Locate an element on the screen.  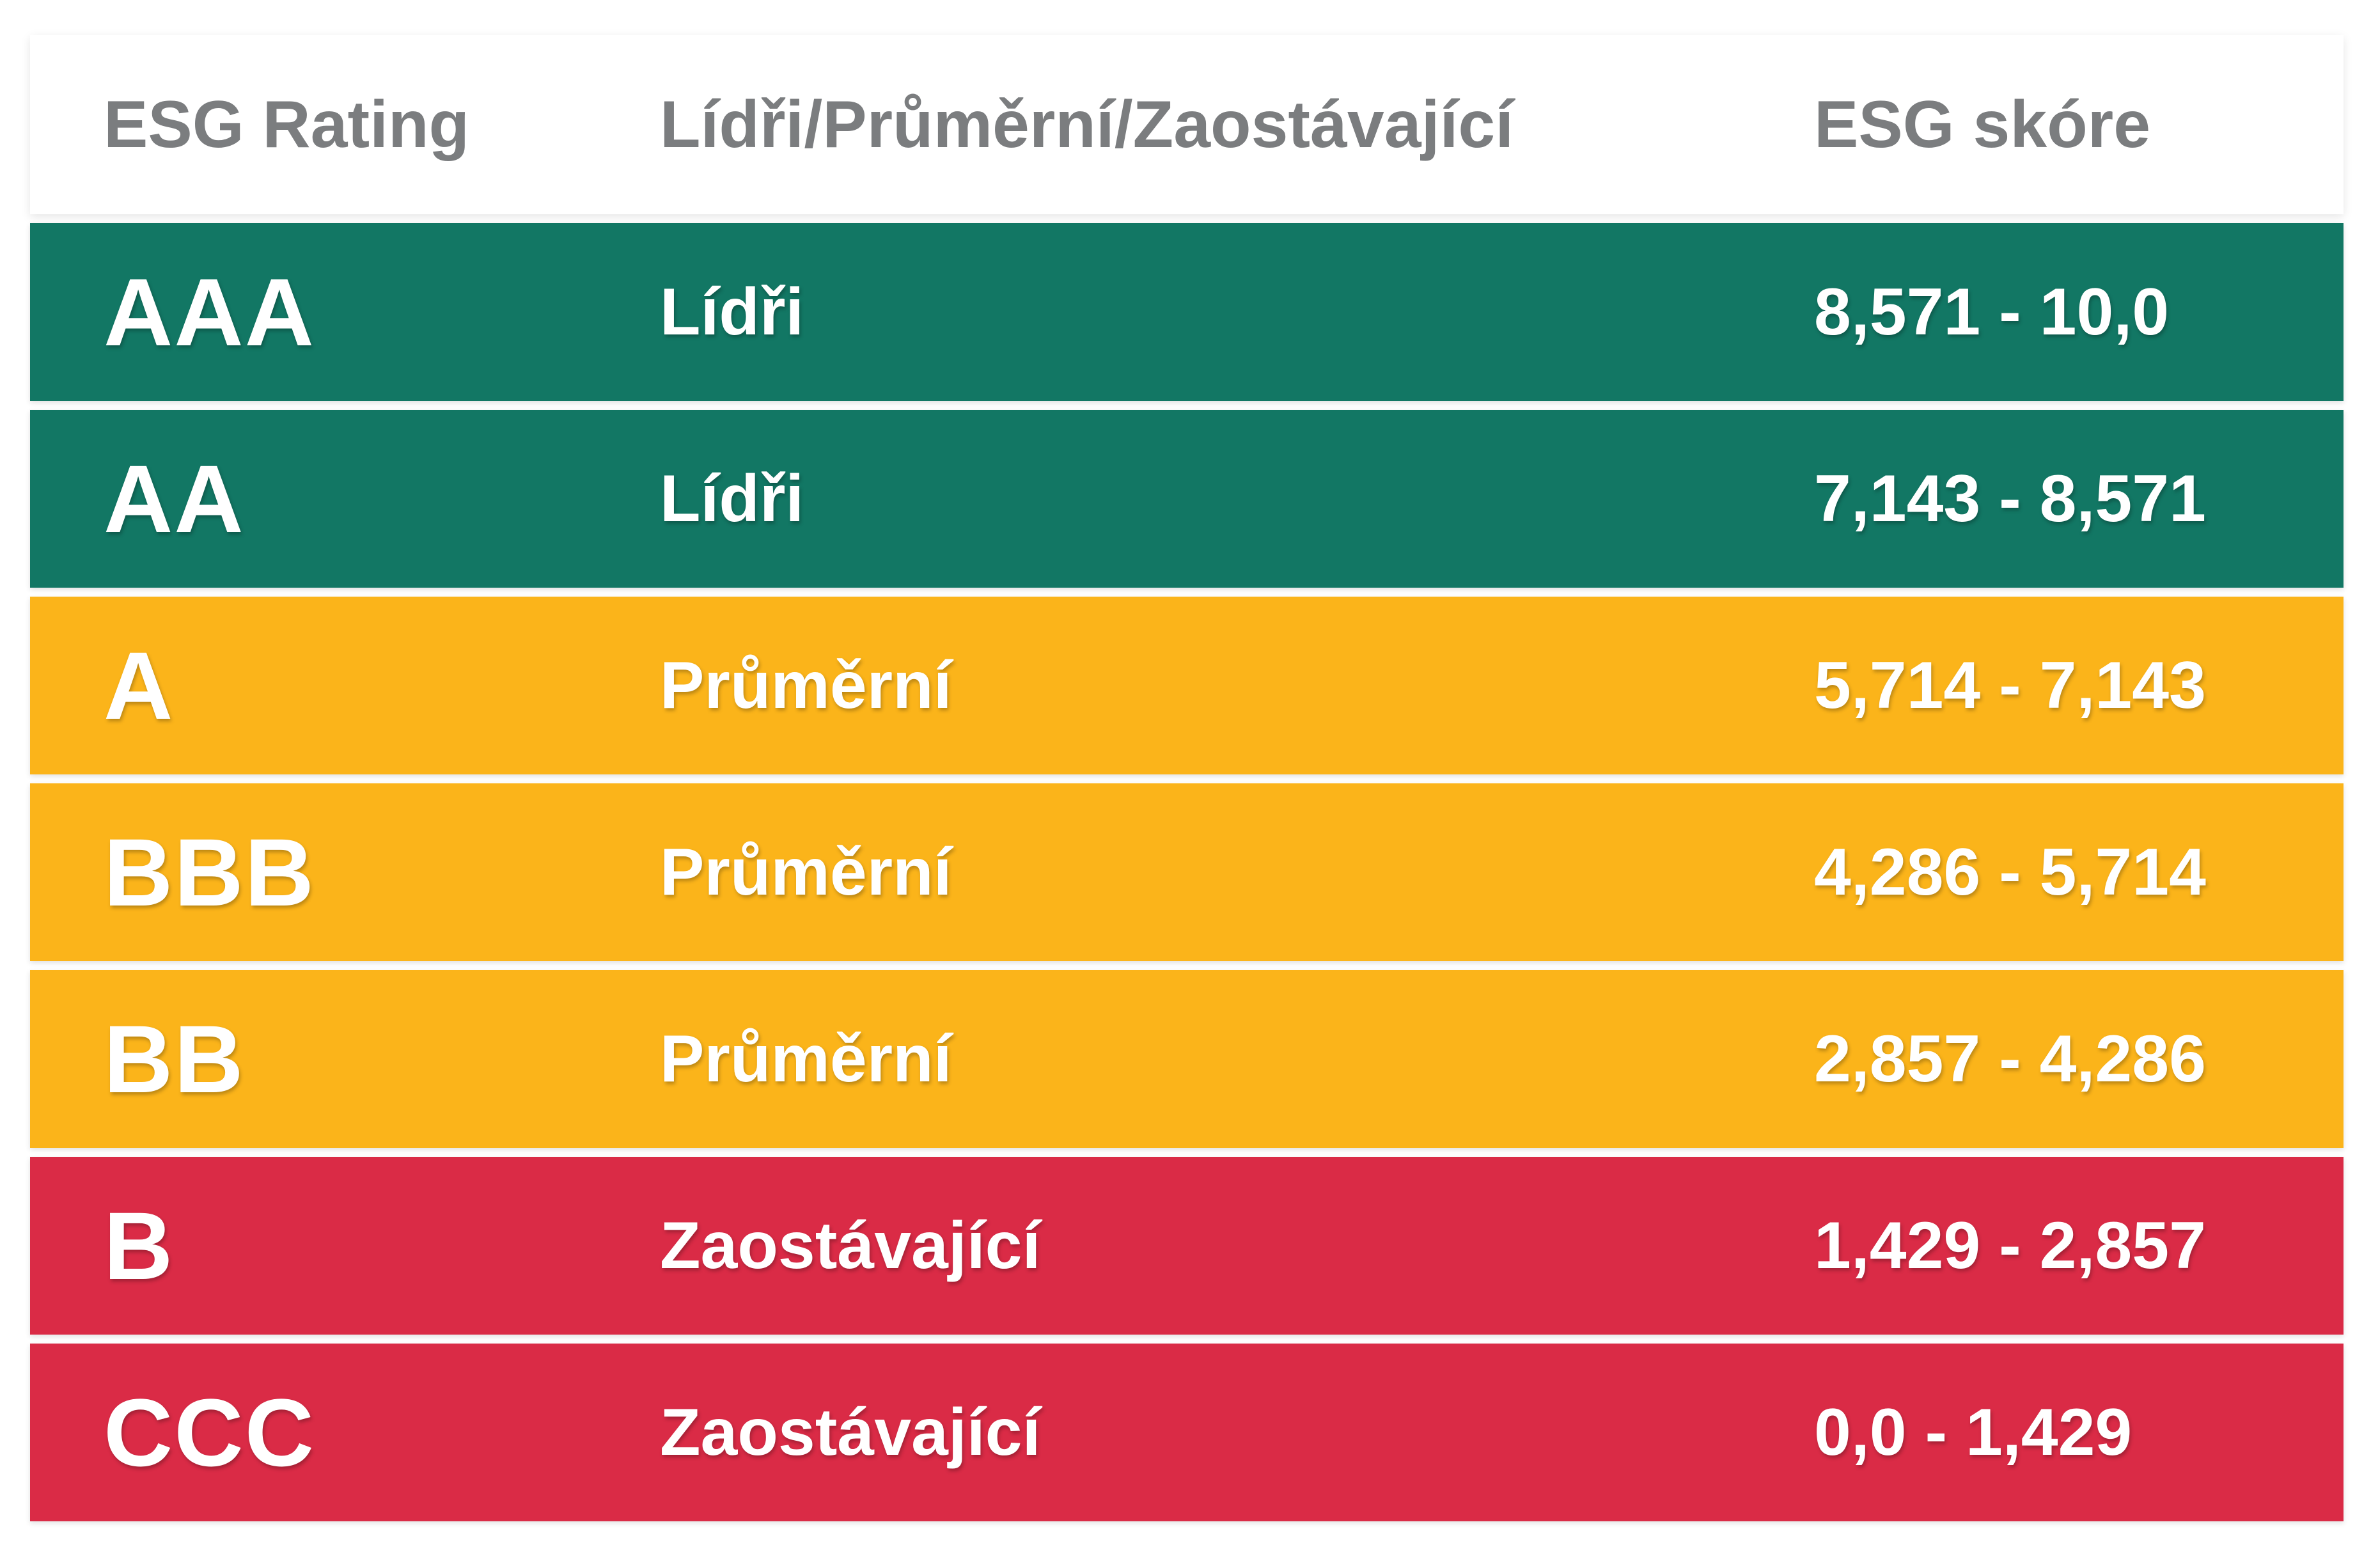
table-row: BBB Průměrní 4,286 - 5,714 is located at coordinates (1187, 872).